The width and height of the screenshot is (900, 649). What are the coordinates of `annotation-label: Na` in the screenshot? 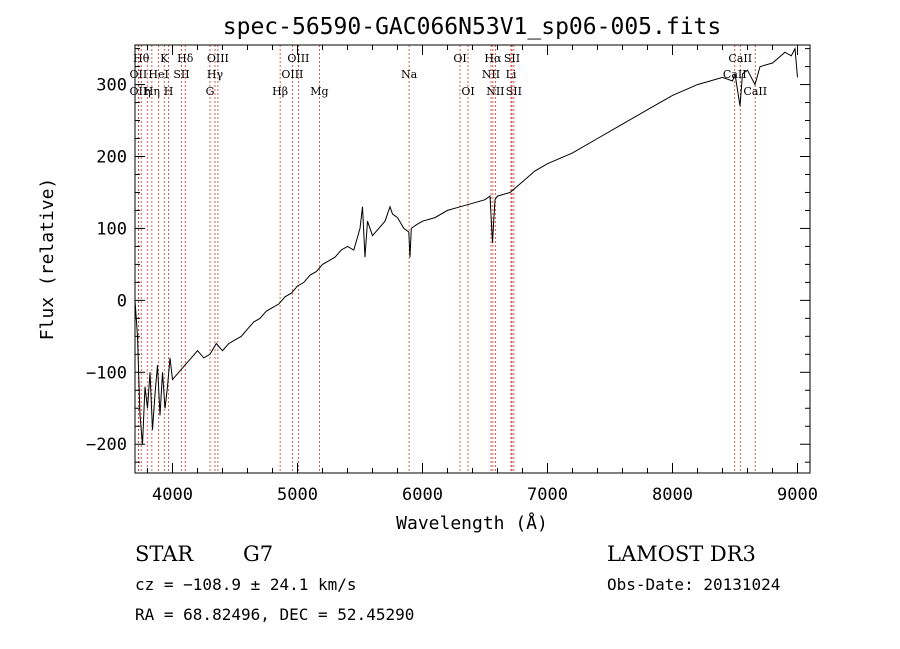 It's located at (409, 74).